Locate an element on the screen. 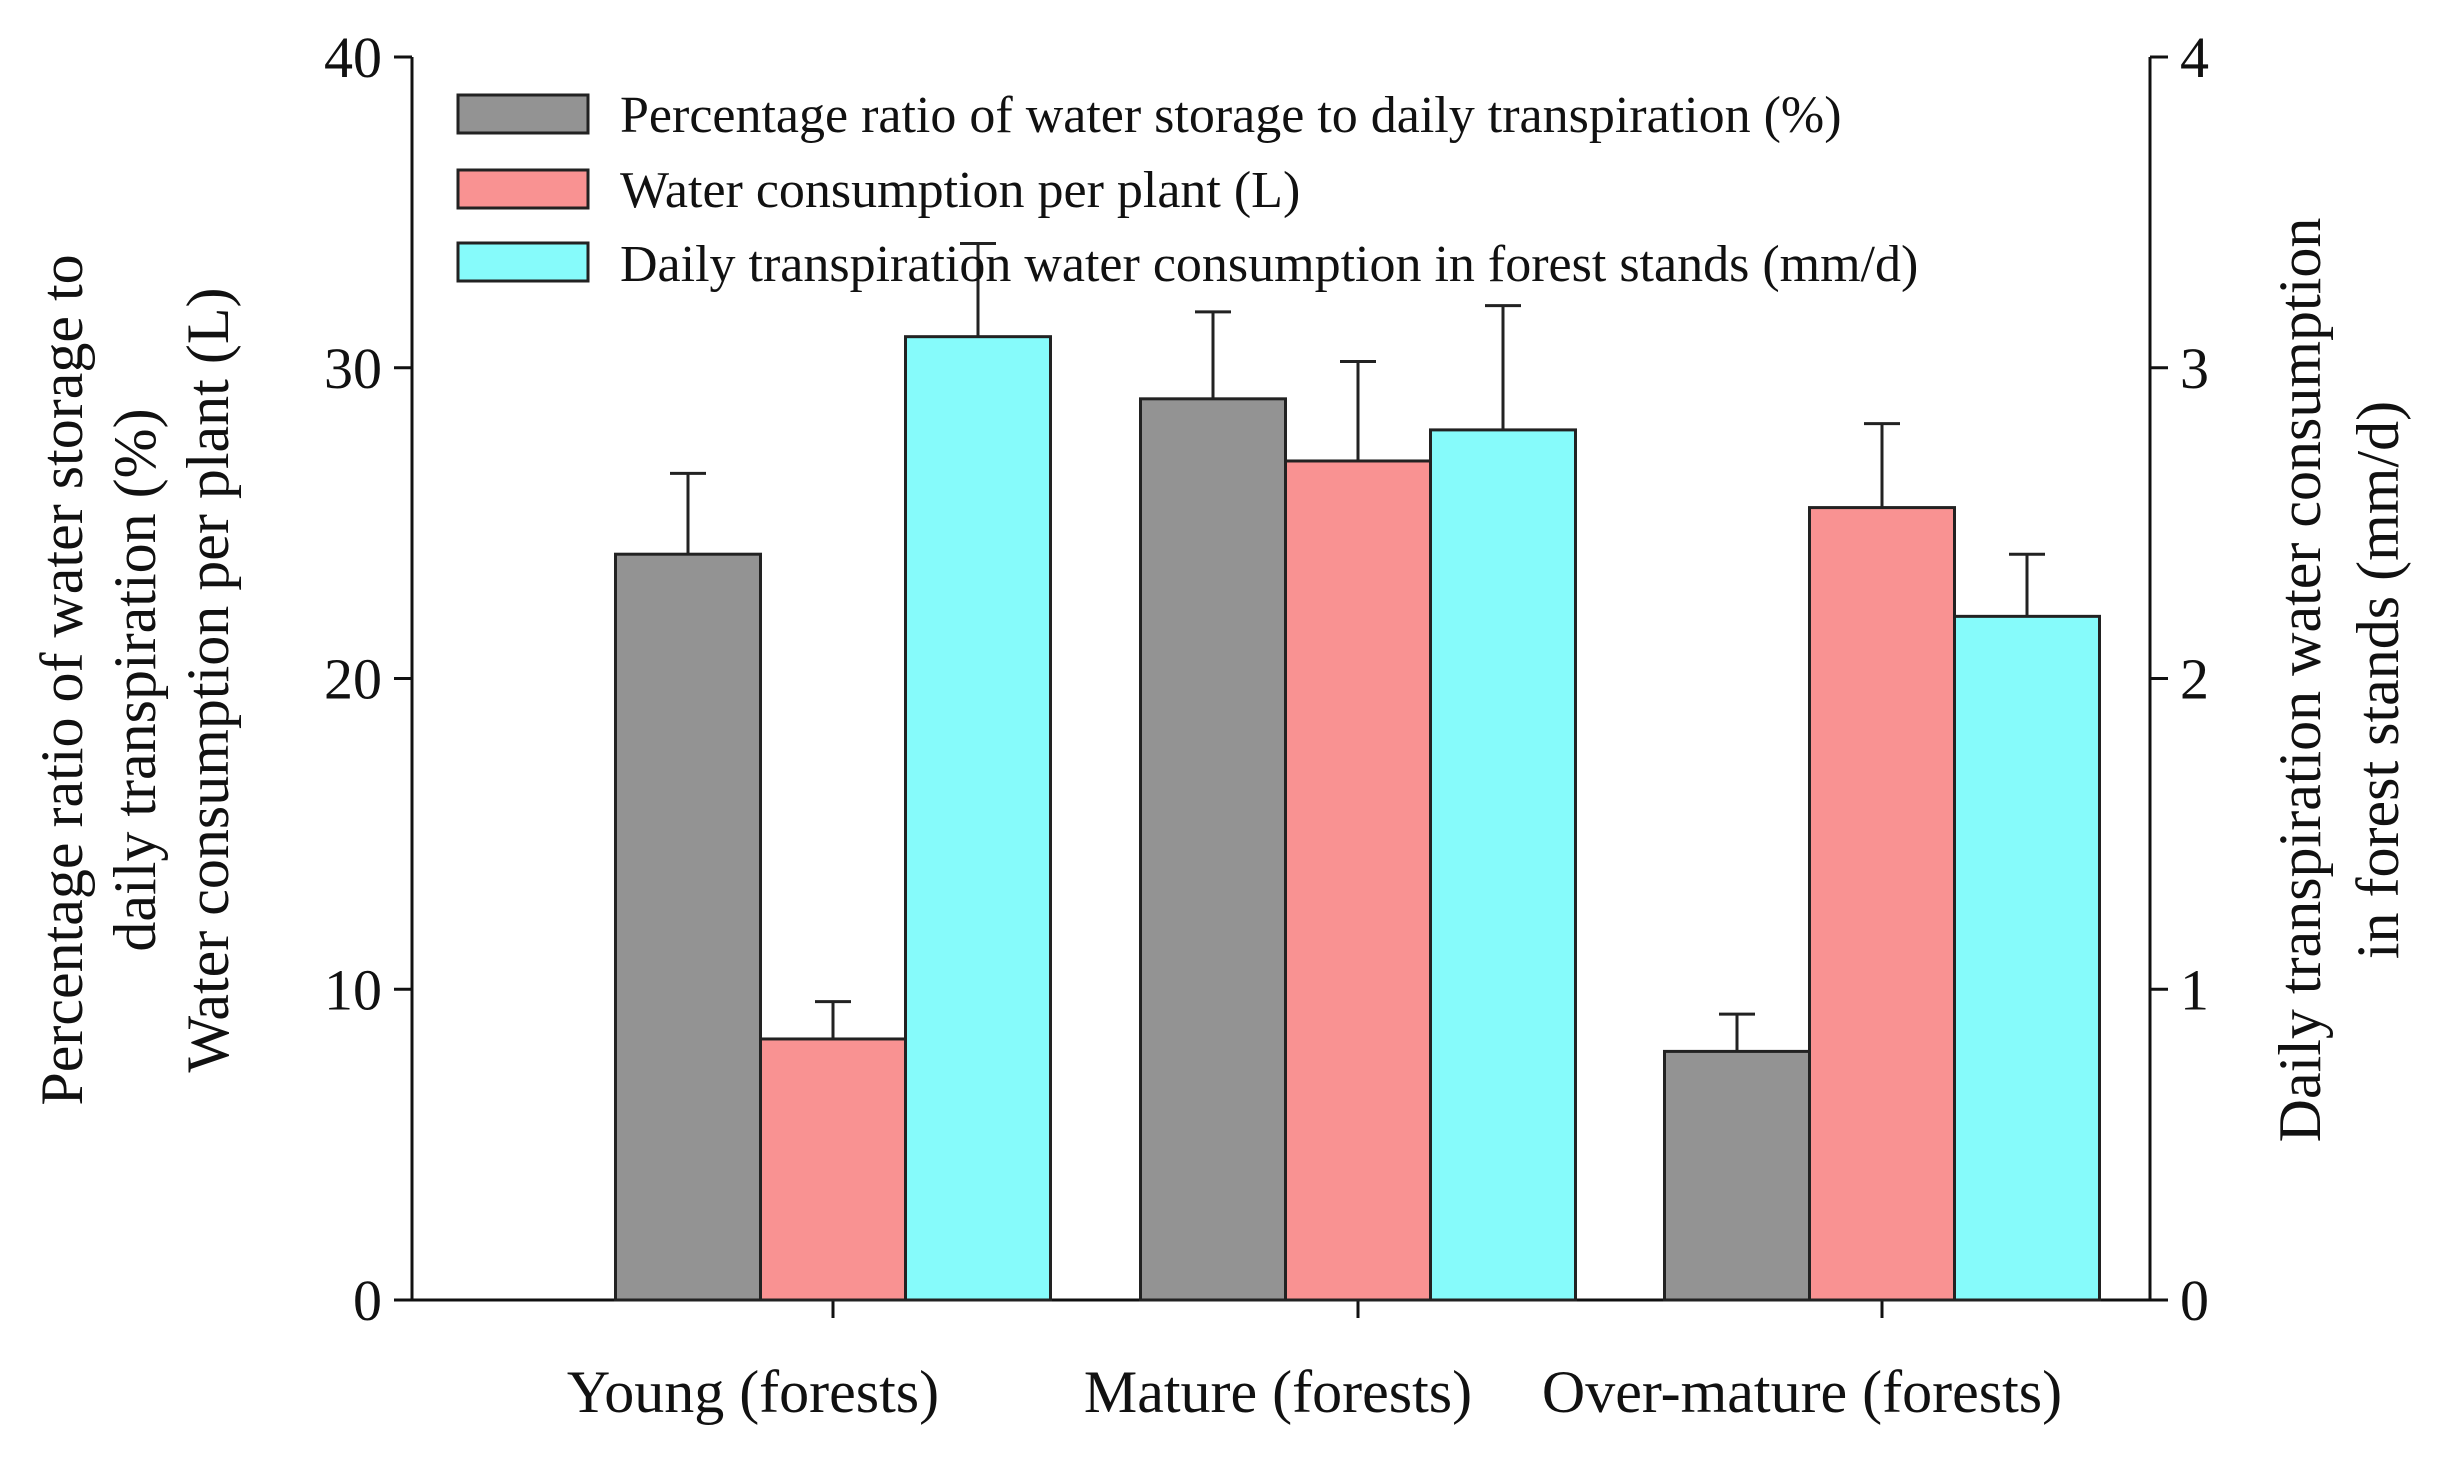  left-axis-title-line-3: Water consumption per plant (L) is located at coordinates (208, 680).